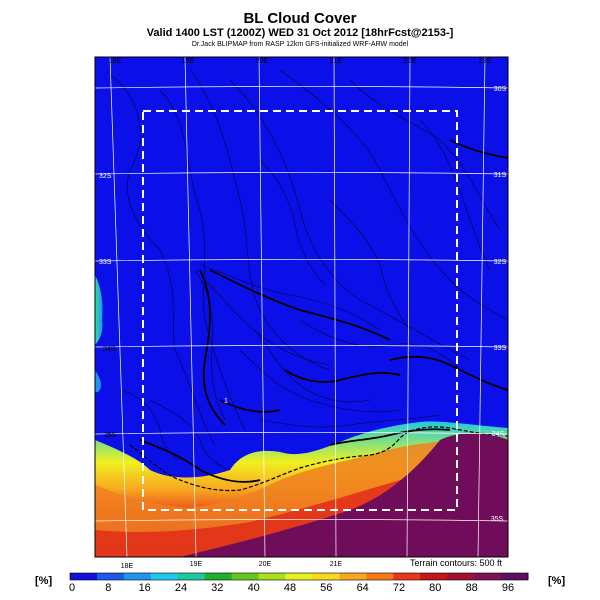 The width and height of the screenshot is (600, 600). What do you see at coordinates (254, 588) in the screenshot?
I see `colorbar-tick-label: 40` at bounding box center [254, 588].